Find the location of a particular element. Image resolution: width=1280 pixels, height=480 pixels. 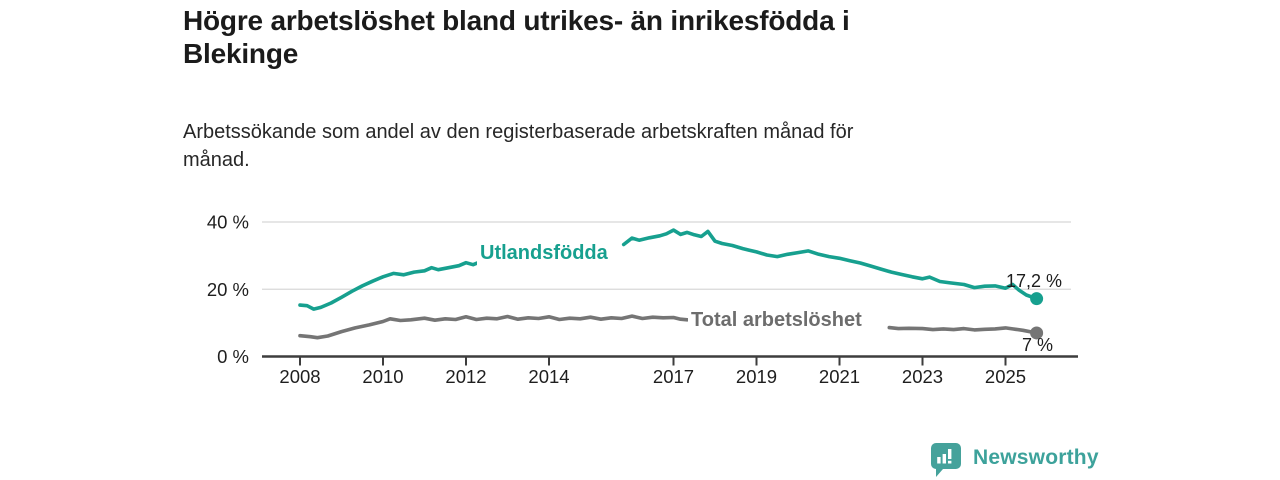

newsworthy-brand: Newsworthy is located at coordinates (1015, 460).